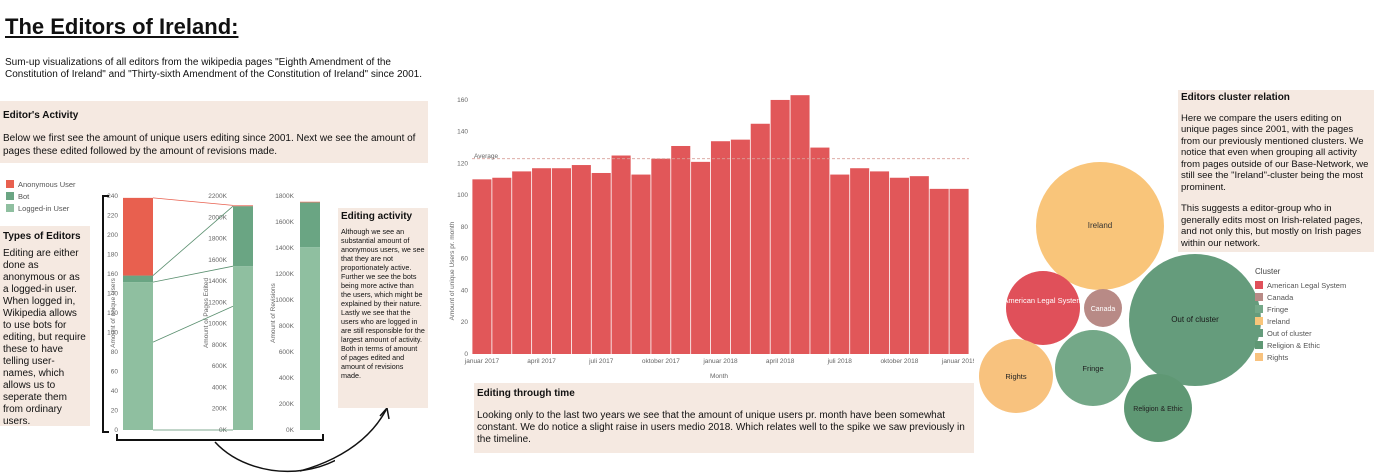  Describe the element at coordinates (780, 361) in the screenshot. I see `x-tick-label: april 2018` at that location.